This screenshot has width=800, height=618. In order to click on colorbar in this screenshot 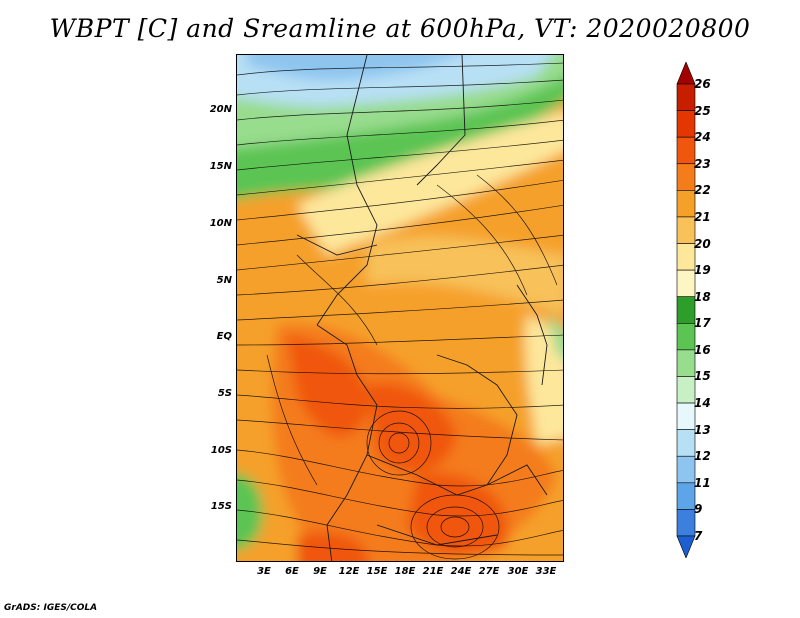, I will do `click(686, 310)`.